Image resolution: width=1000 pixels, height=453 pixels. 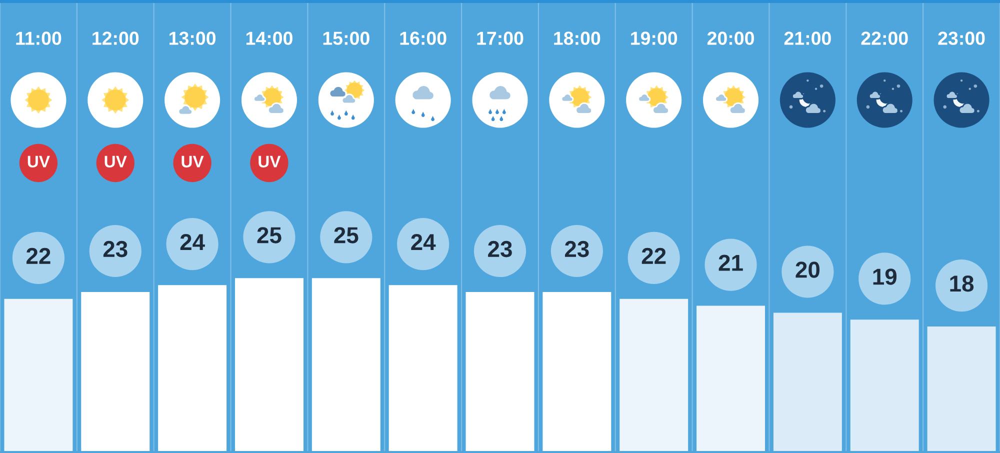 What do you see at coordinates (961, 38) in the screenshot?
I see `x-tick-label: 23:00` at bounding box center [961, 38].